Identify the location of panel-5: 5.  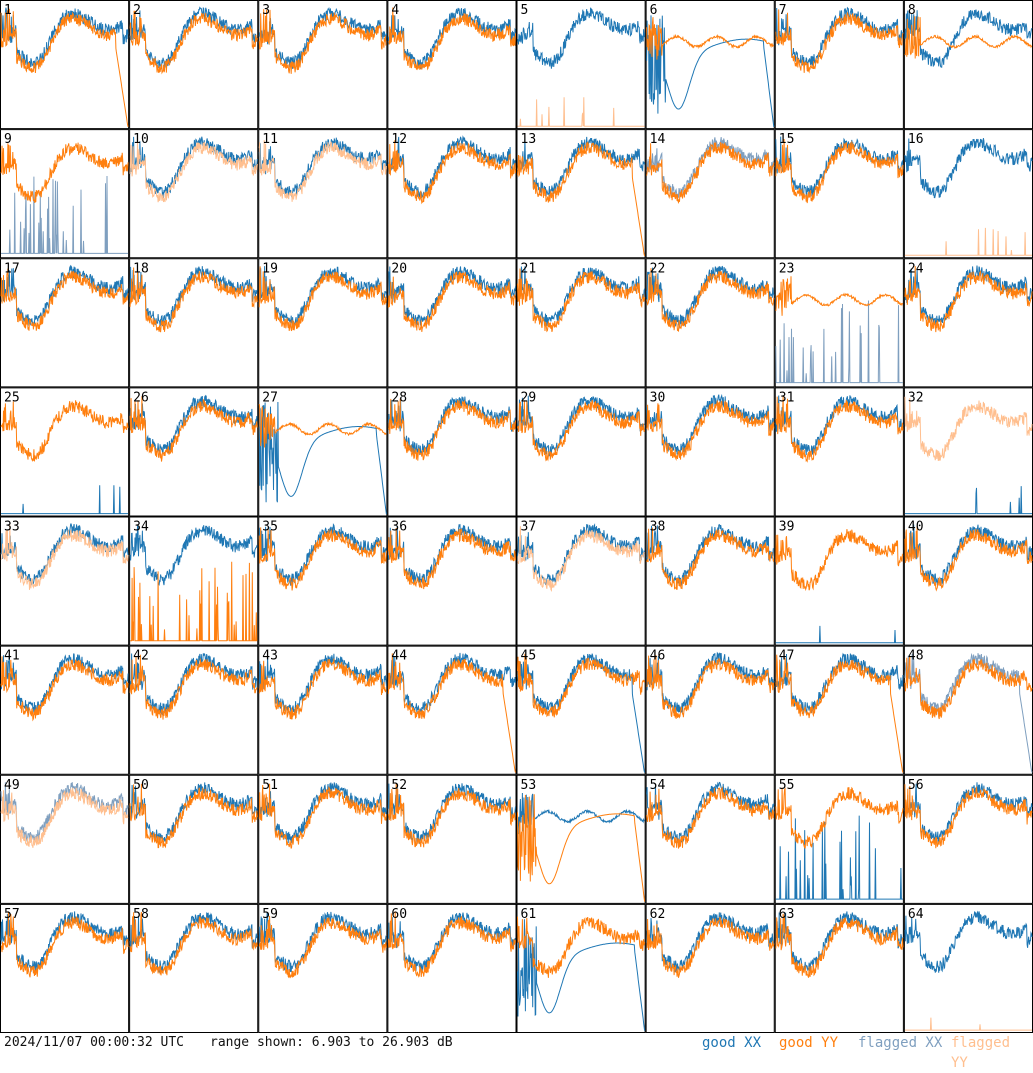
(581, 65).